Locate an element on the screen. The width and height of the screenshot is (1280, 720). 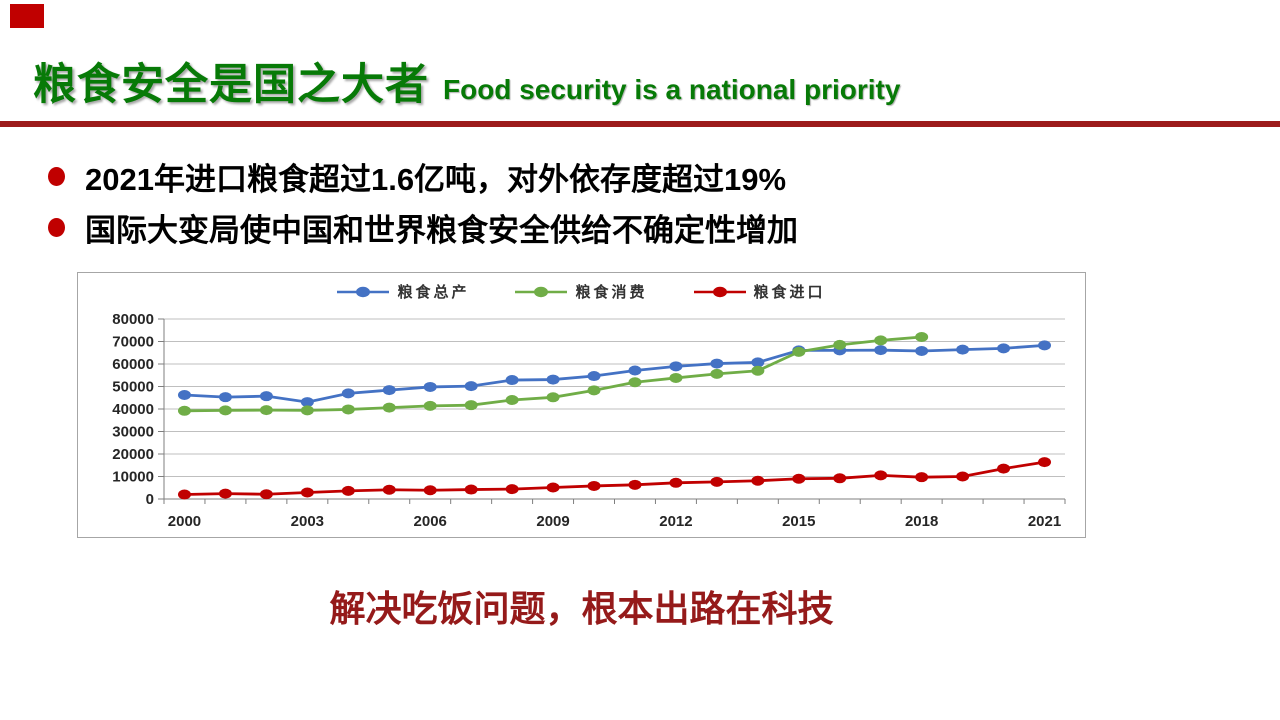
bullet-text: 2021年进口粮食超过1.6亿吨，对外依存度超过19% is located at coordinates (436, 179).